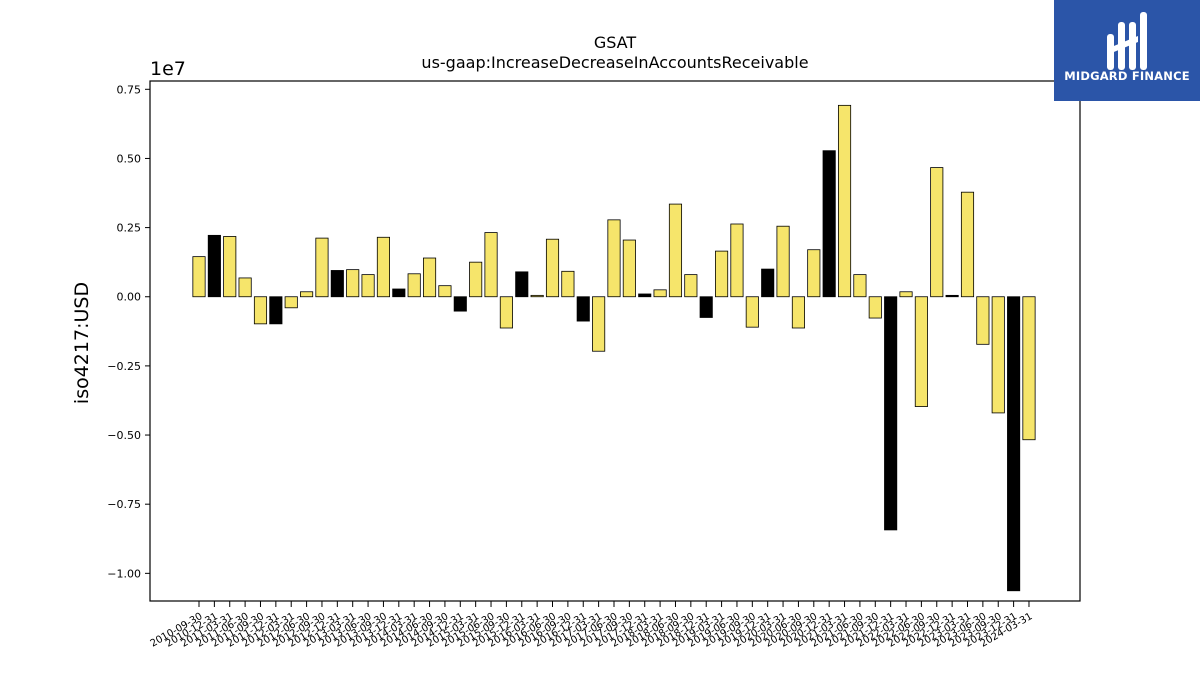 The image size is (1200, 675). What do you see at coordinates (124, 573) in the screenshot?
I see `y-tick-label: −1.00` at bounding box center [124, 573].